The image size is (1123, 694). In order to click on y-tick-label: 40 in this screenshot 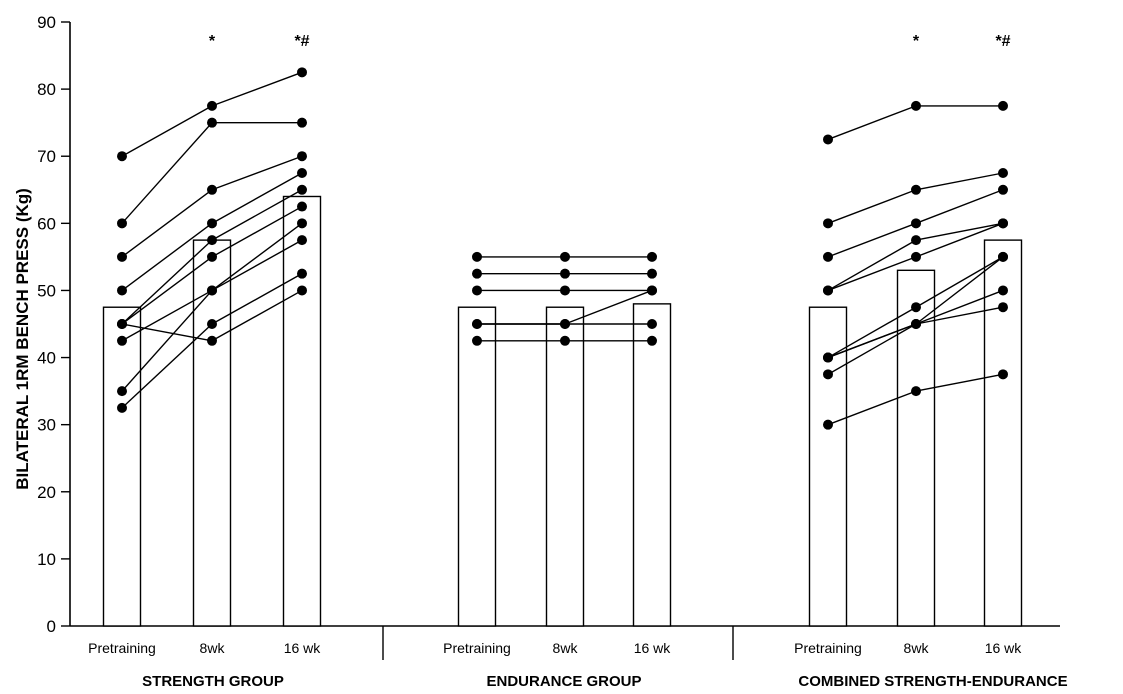, I will do `click(46, 358)`.